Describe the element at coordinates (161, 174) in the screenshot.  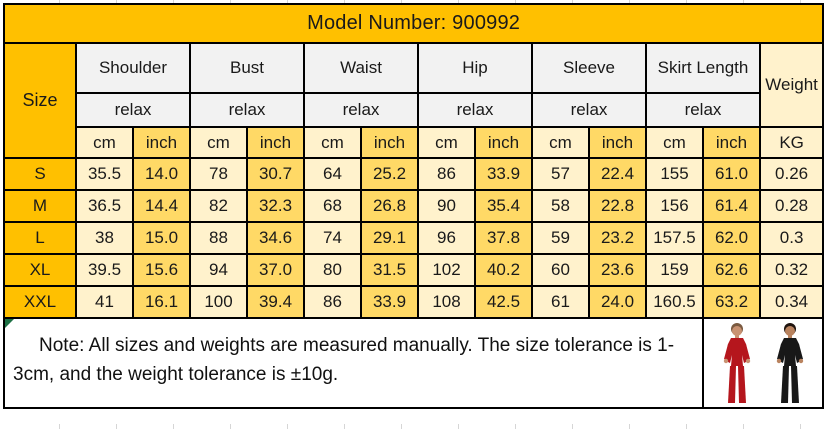
I see `value-cell: 14.0` at that location.